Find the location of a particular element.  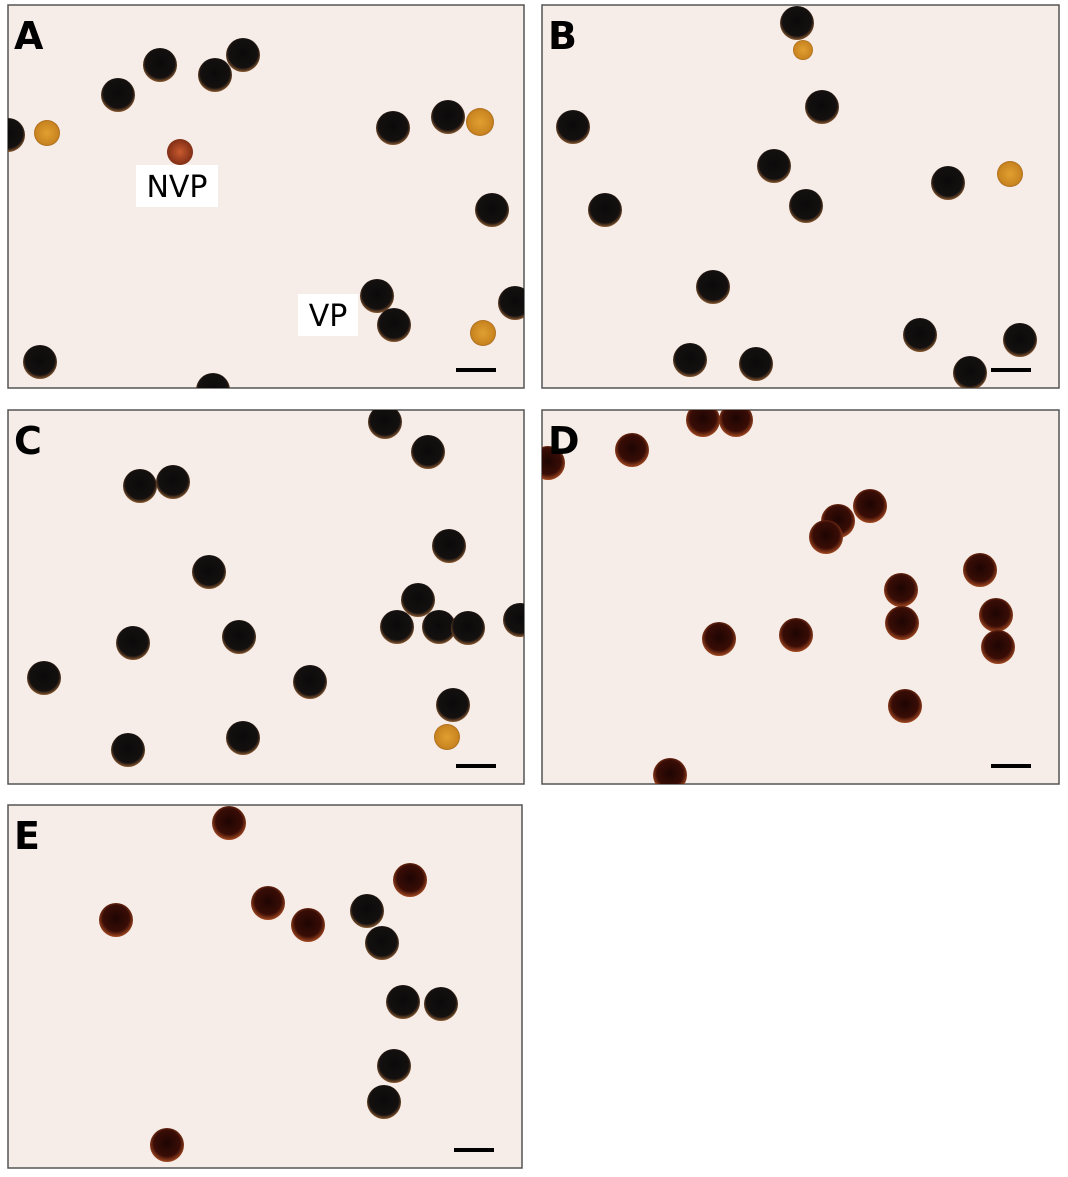

micrograph-panel: E is located at coordinates (265, 986).